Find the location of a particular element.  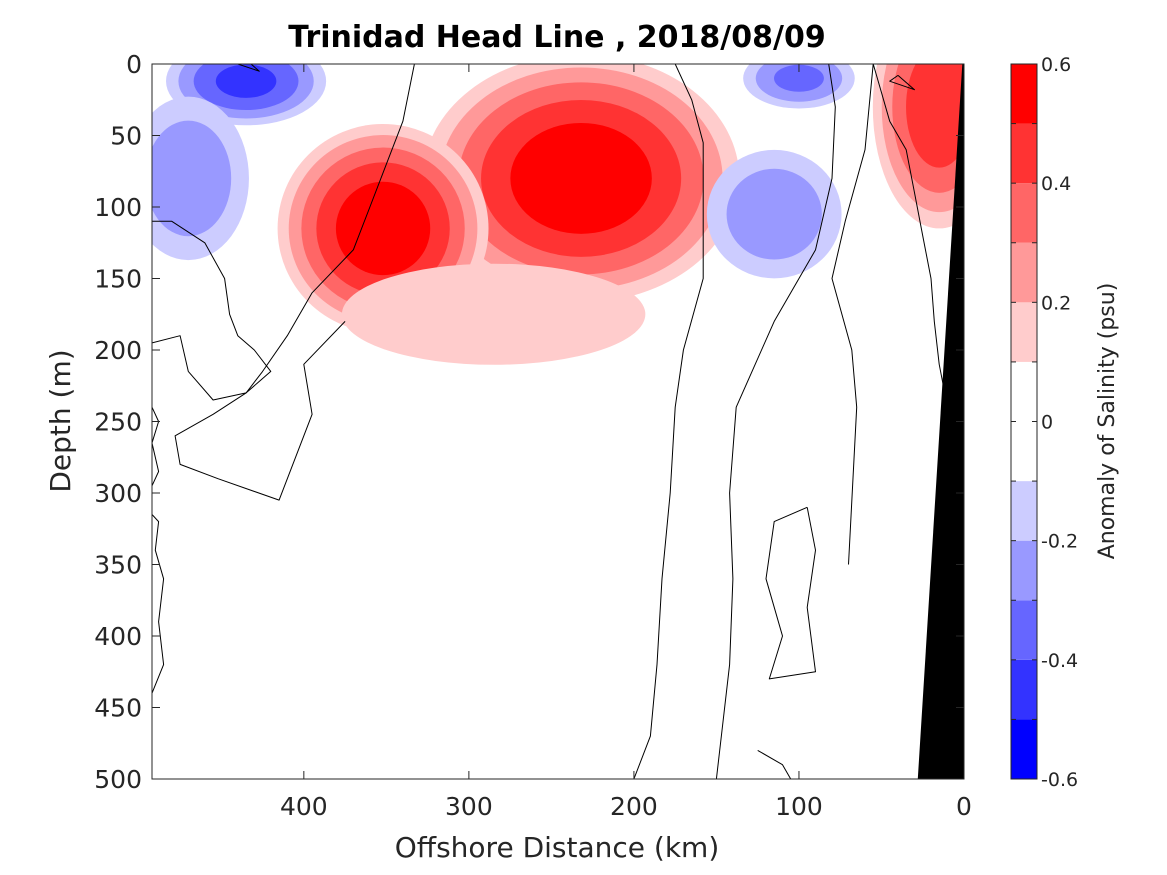

y-tick-label: 150 is located at coordinates (118, 279).